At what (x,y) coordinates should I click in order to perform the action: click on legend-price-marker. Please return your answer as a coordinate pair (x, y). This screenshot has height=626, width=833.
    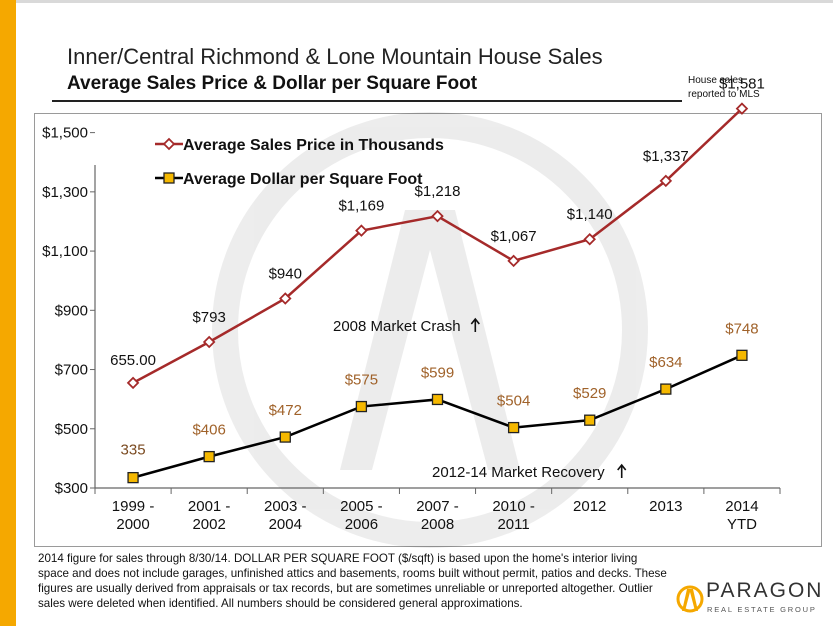
    Looking at the image, I should click on (169, 144).